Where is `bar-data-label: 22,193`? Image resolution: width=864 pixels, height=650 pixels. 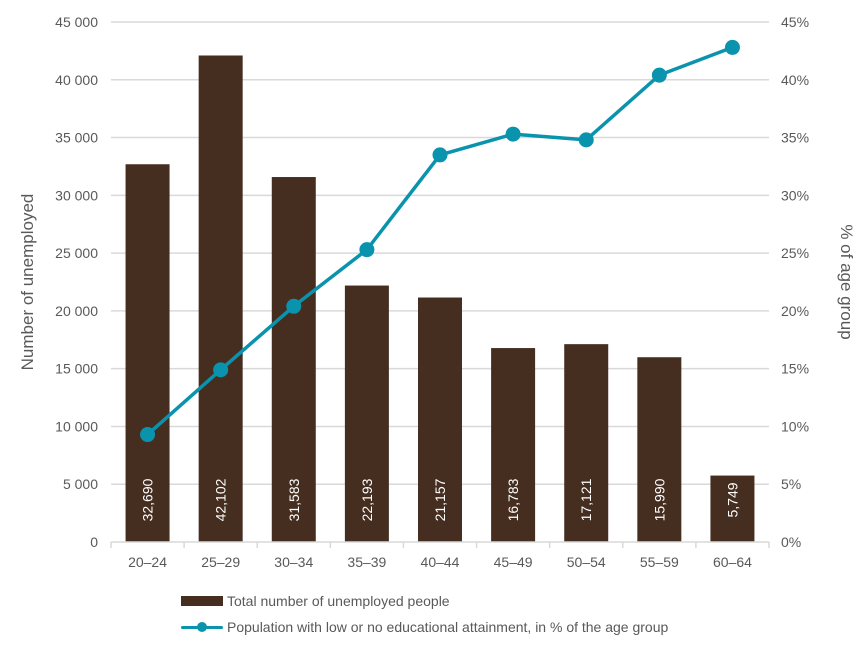
bar-data-label: 22,193 is located at coordinates (367, 499).